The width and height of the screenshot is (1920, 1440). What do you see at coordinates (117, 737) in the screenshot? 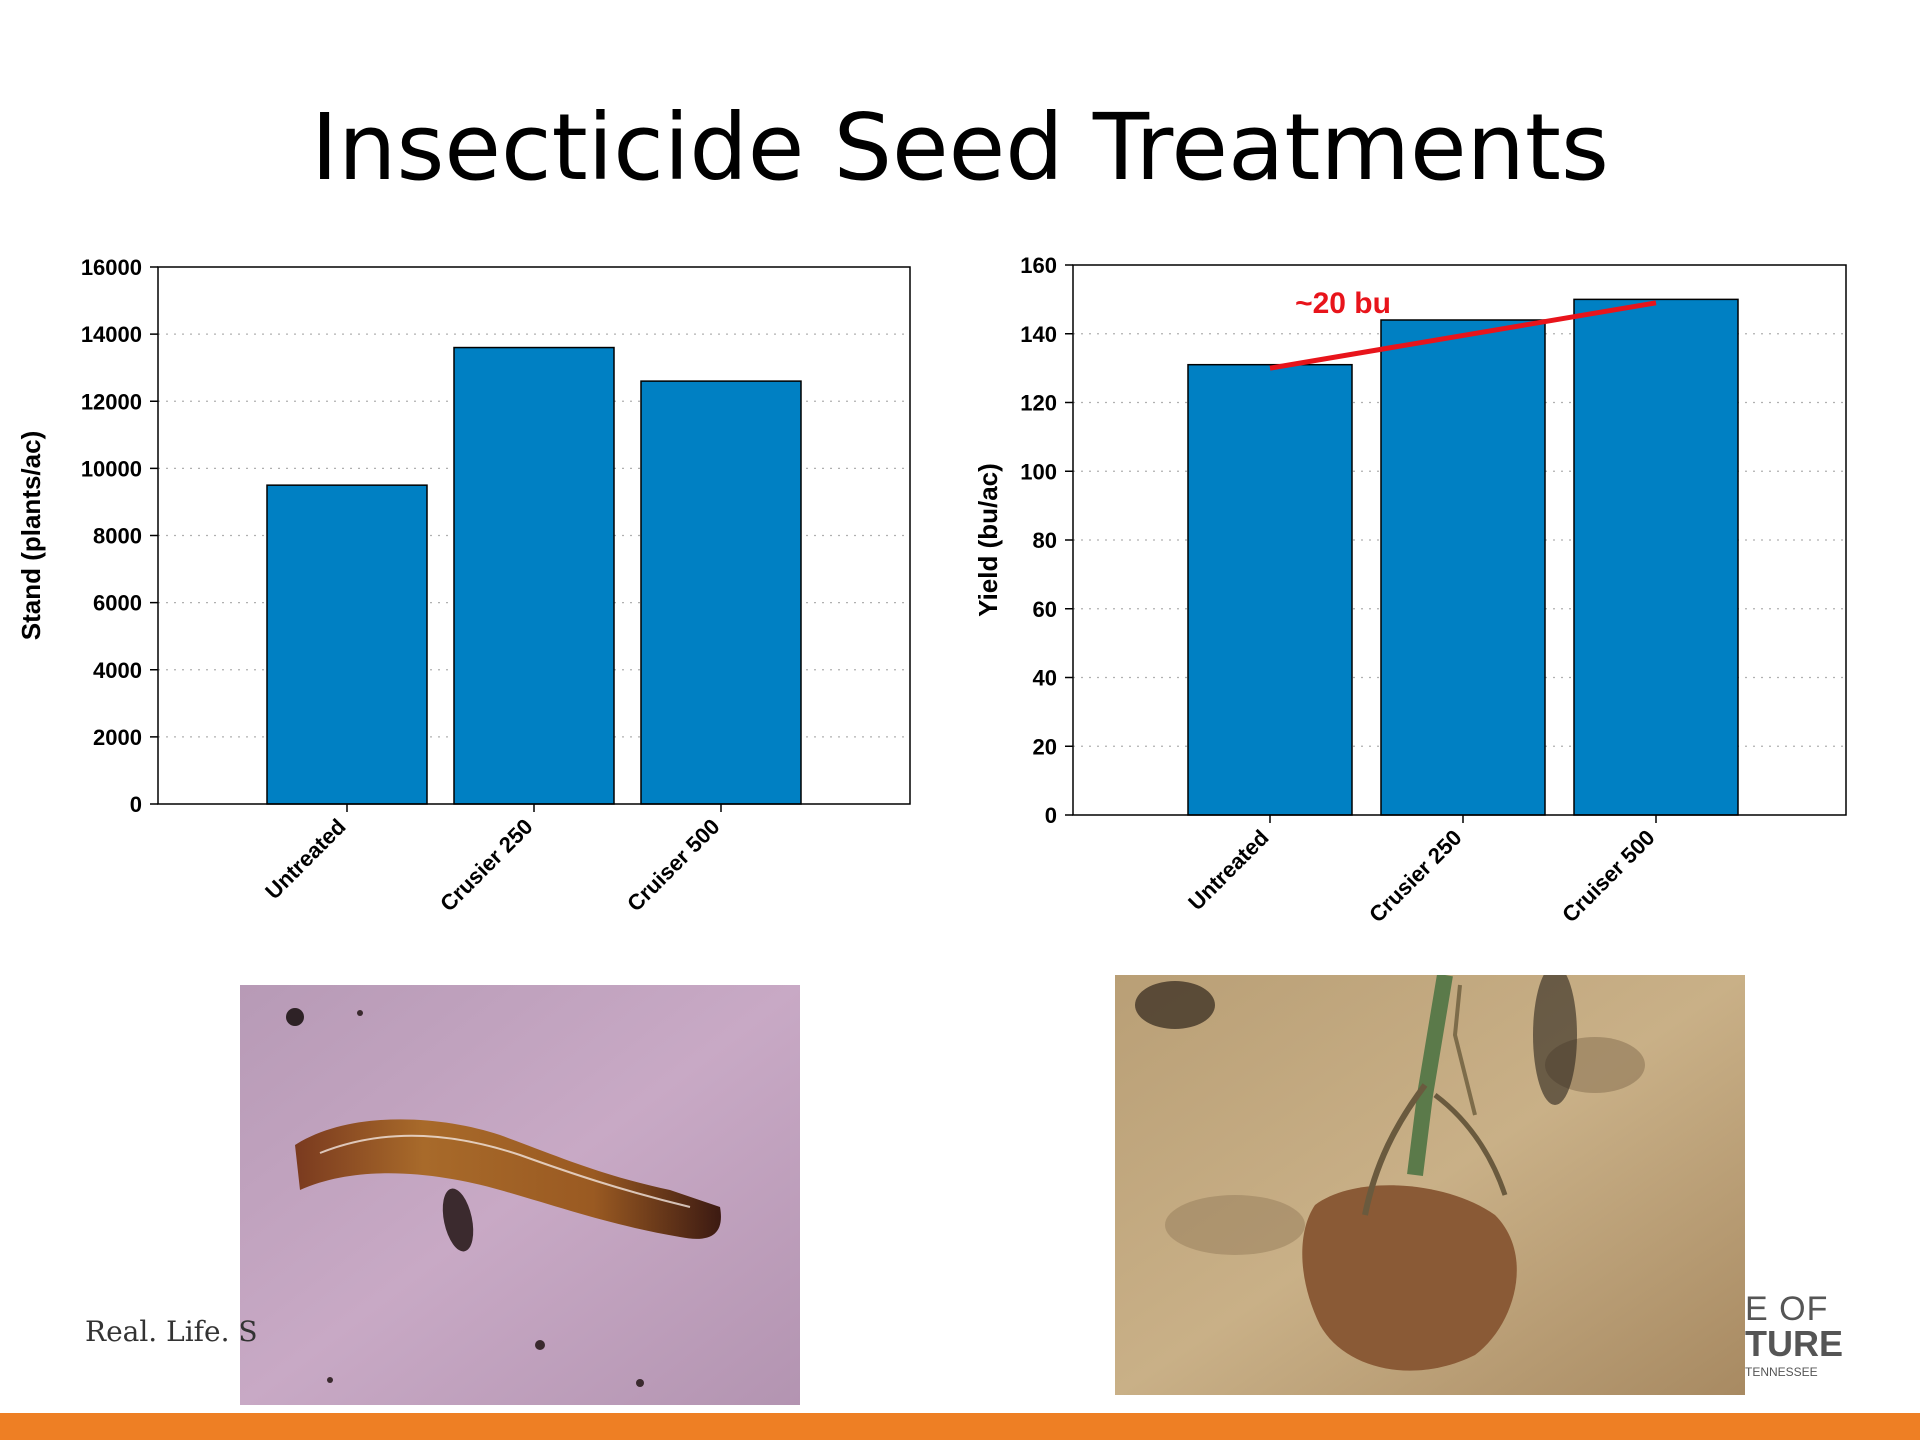
I see `stand-y-tick-label: 2000` at bounding box center [117, 737].